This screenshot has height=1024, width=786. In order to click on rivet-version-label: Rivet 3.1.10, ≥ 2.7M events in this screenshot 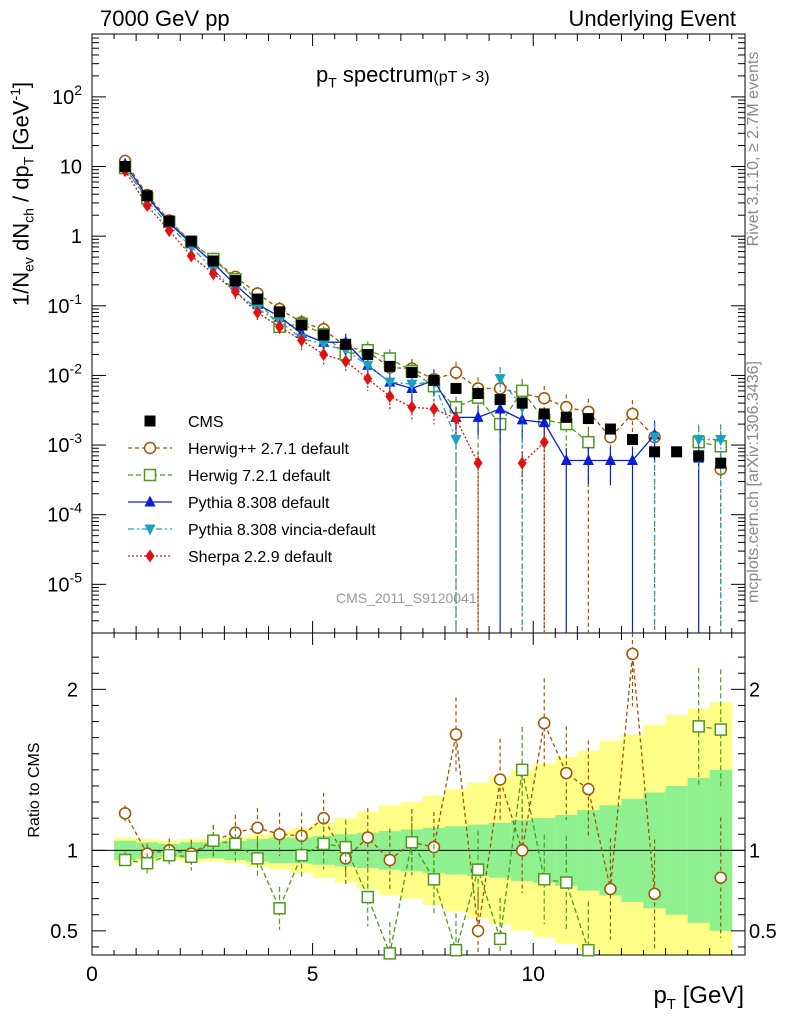, I will do `click(753, 149)`.